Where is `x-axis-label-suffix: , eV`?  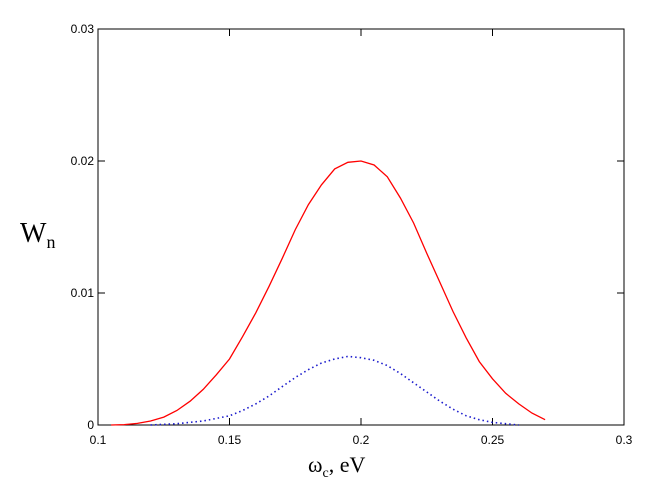 x-axis-label-suffix: , eV is located at coordinates (347, 464).